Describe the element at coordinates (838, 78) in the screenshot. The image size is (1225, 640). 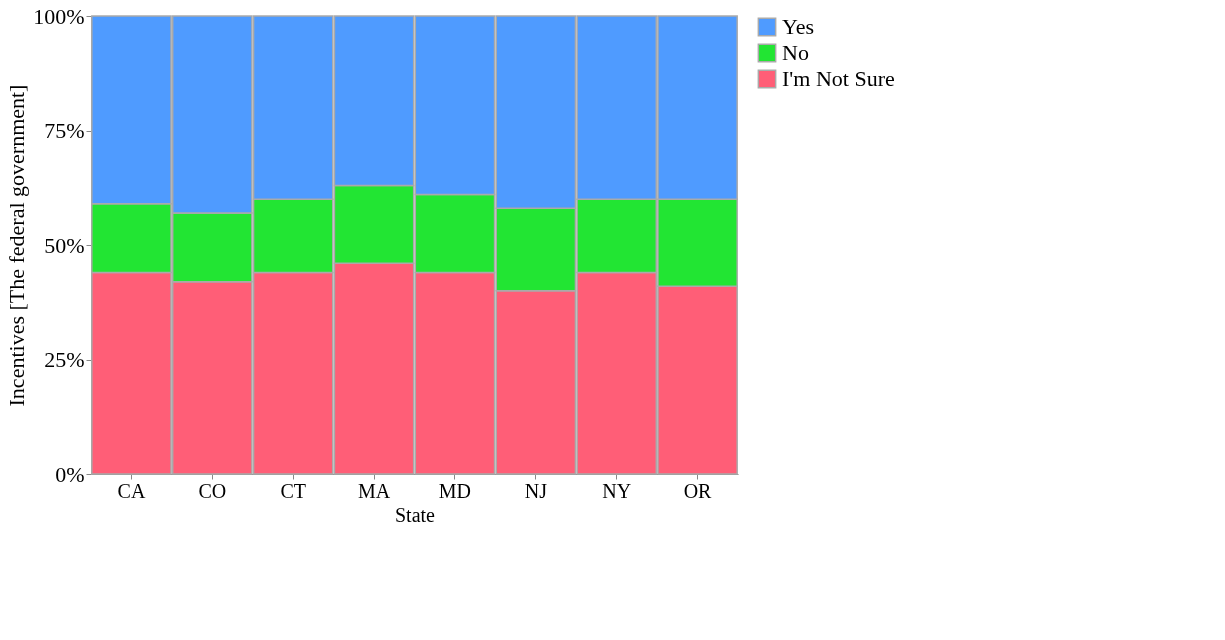
I see `legend-label: I'm Not Sure` at that location.